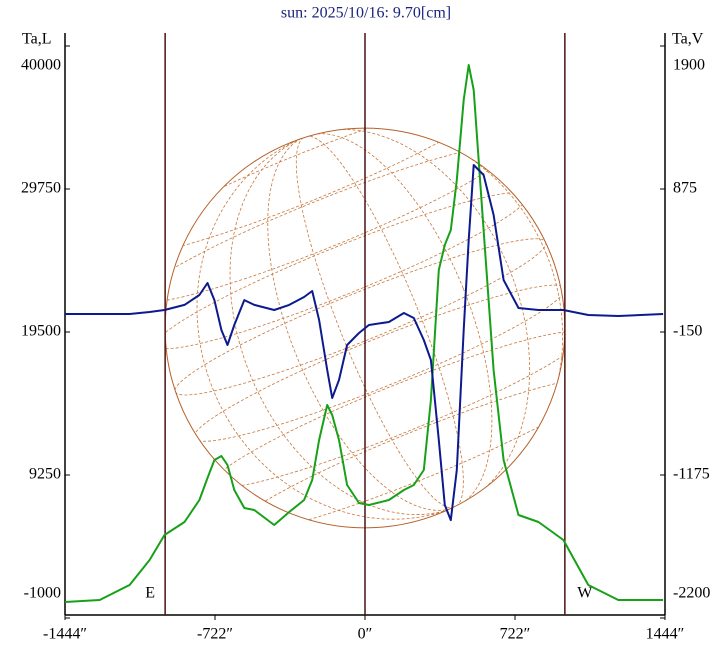  Describe the element at coordinates (691, 474) in the screenshot. I see `y2-tick-label: -1175` at that location.